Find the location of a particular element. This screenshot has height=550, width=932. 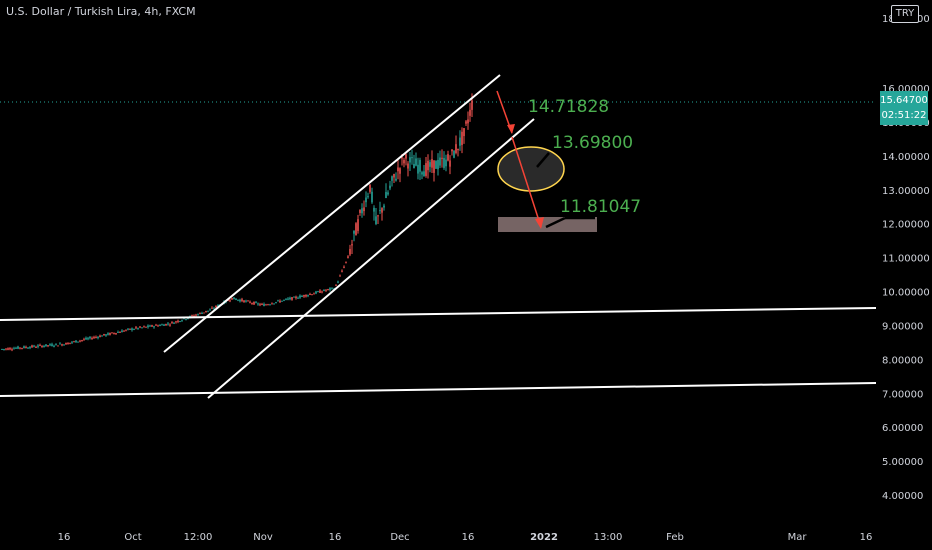

zone-pointer is located at coordinates (555, 222).